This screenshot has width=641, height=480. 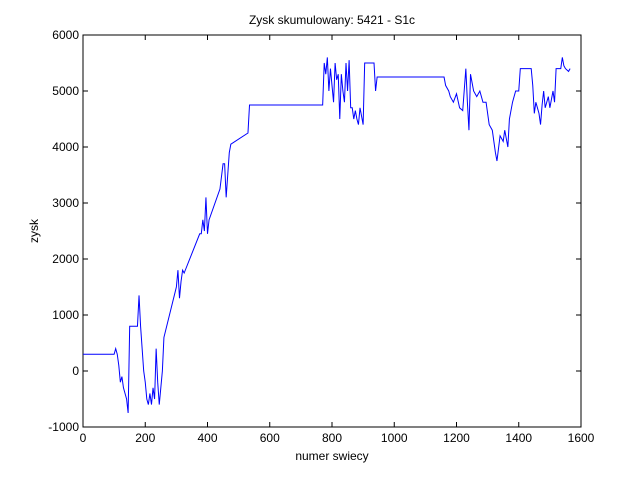 What do you see at coordinates (65, 259) in the screenshot?
I see `y-tick-label: 2000` at bounding box center [65, 259].